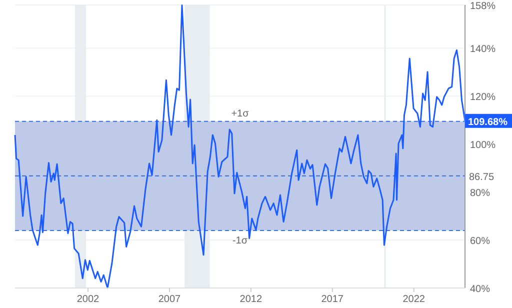 This screenshot has width=512, height=308. Describe the element at coordinates (488, 122) in the screenshot. I see `annotation: 109.68%` at that location.